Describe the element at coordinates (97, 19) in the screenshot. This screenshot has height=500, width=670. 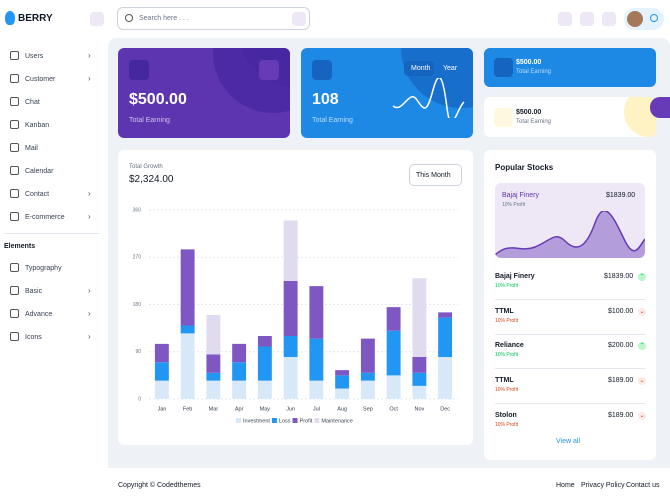
I see `menu-button` at that location.